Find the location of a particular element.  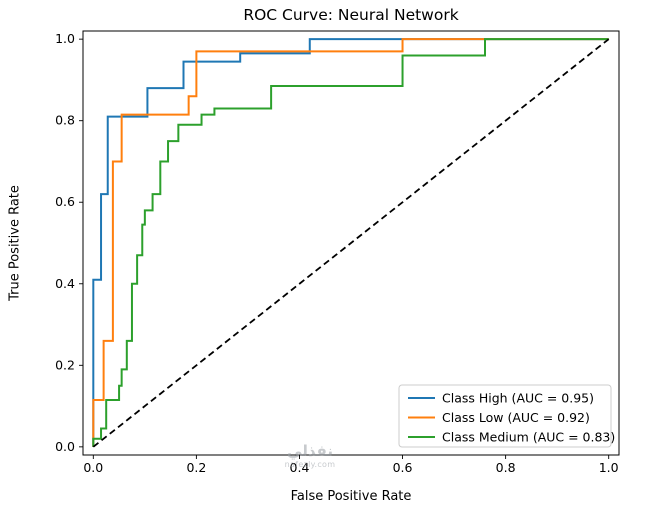

x-tick-label: 0.0 is located at coordinates (93, 467).